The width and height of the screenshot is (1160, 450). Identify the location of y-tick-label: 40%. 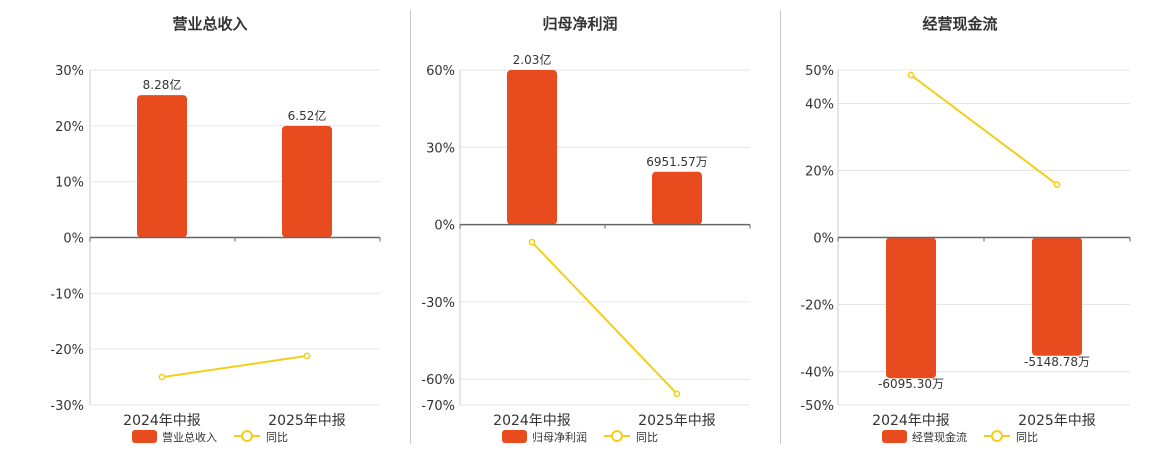
(819, 105).